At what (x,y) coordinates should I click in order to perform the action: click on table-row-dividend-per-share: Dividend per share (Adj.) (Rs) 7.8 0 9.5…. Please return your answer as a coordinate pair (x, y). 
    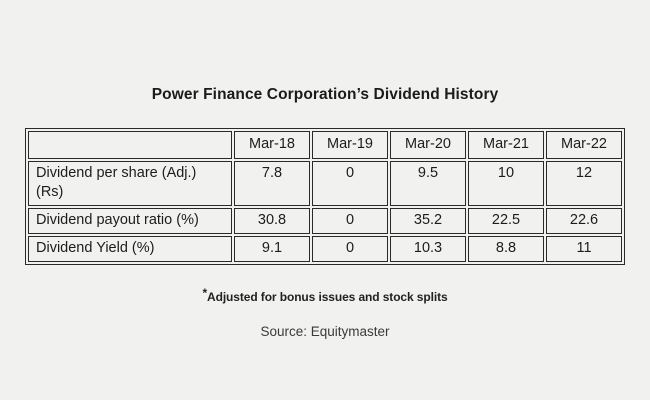
    Looking at the image, I should click on (325, 183).